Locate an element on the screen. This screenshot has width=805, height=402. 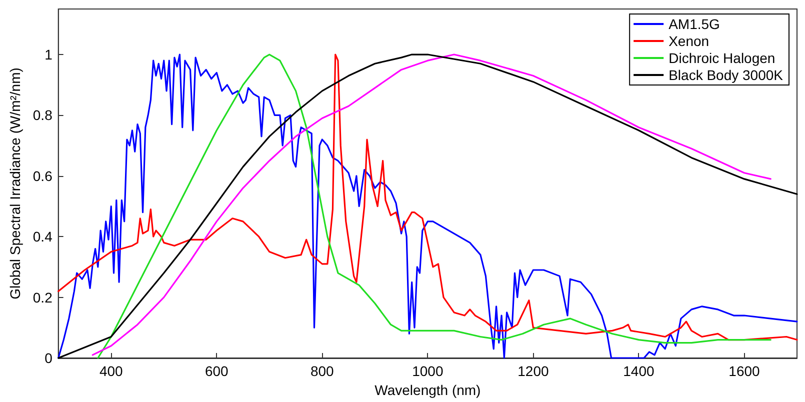
y-tick-label: 0.6 is located at coordinates (42, 176).